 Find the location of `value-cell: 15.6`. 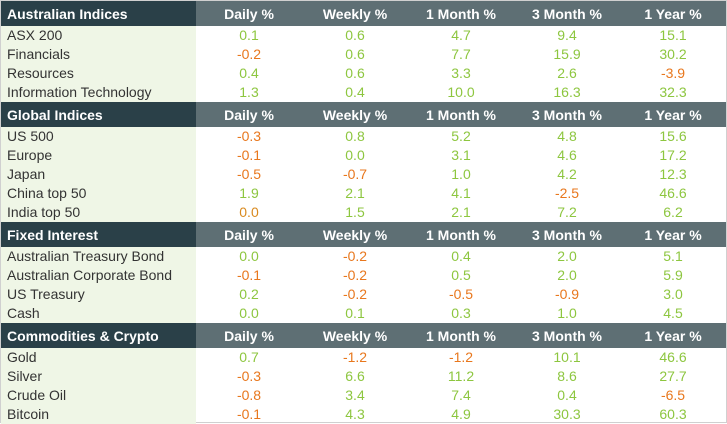

value-cell: 15.6 is located at coordinates (673, 136).